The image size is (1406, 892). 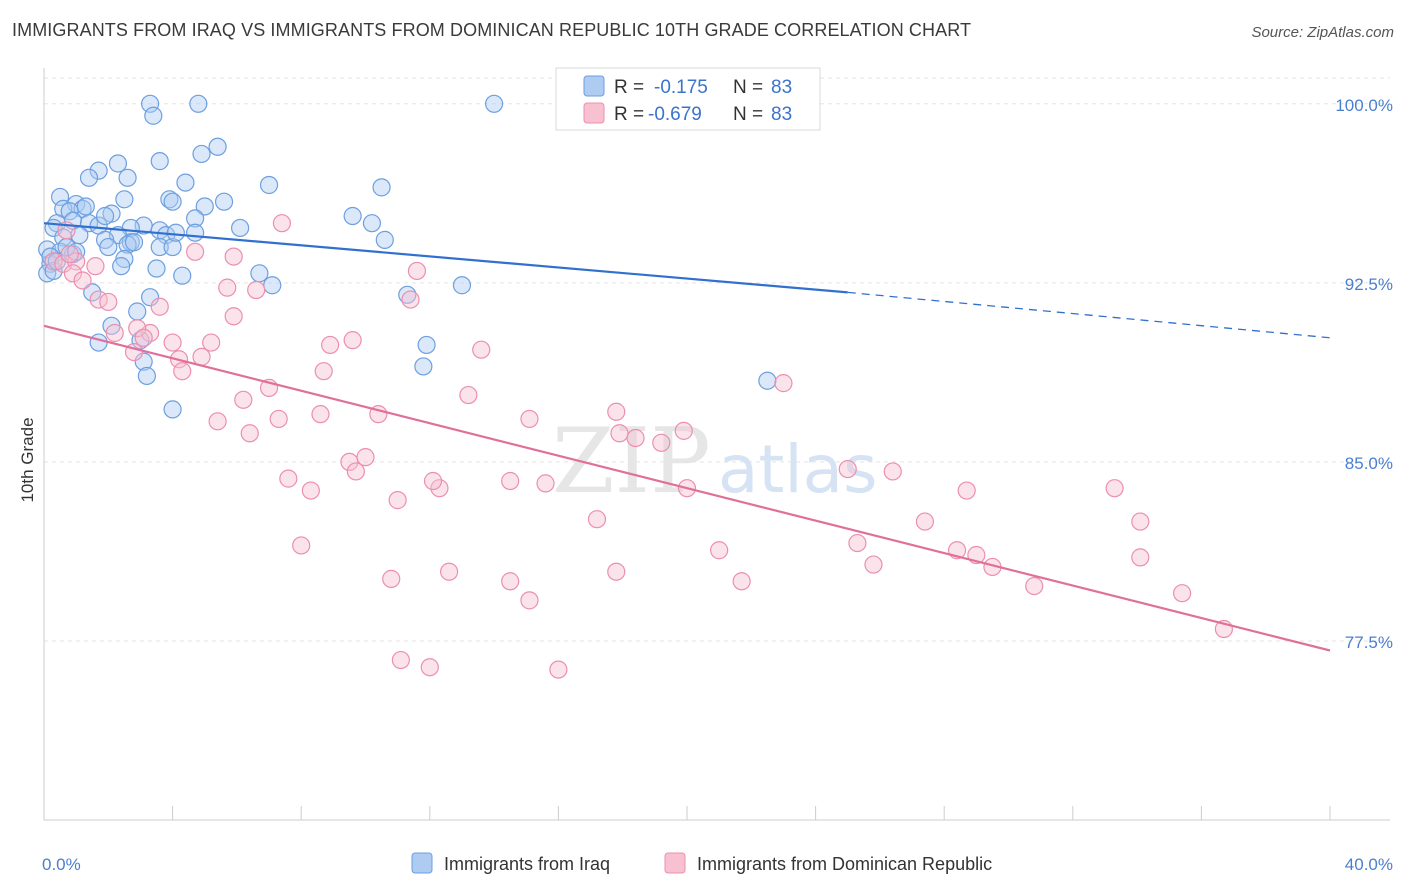 What do you see at coordinates (527, 864) in the screenshot?
I see `bottom-legend-label-iraq: Immigrants from Iraq` at bounding box center [527, 864].